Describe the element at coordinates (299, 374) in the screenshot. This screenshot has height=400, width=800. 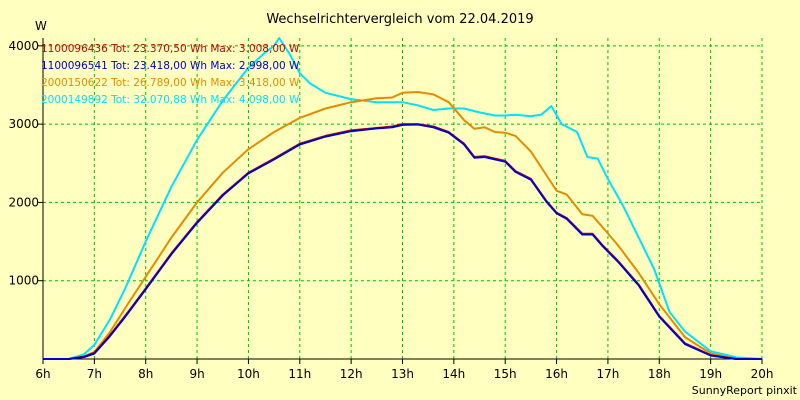
I see `x-tick-label: 11h` at that location.